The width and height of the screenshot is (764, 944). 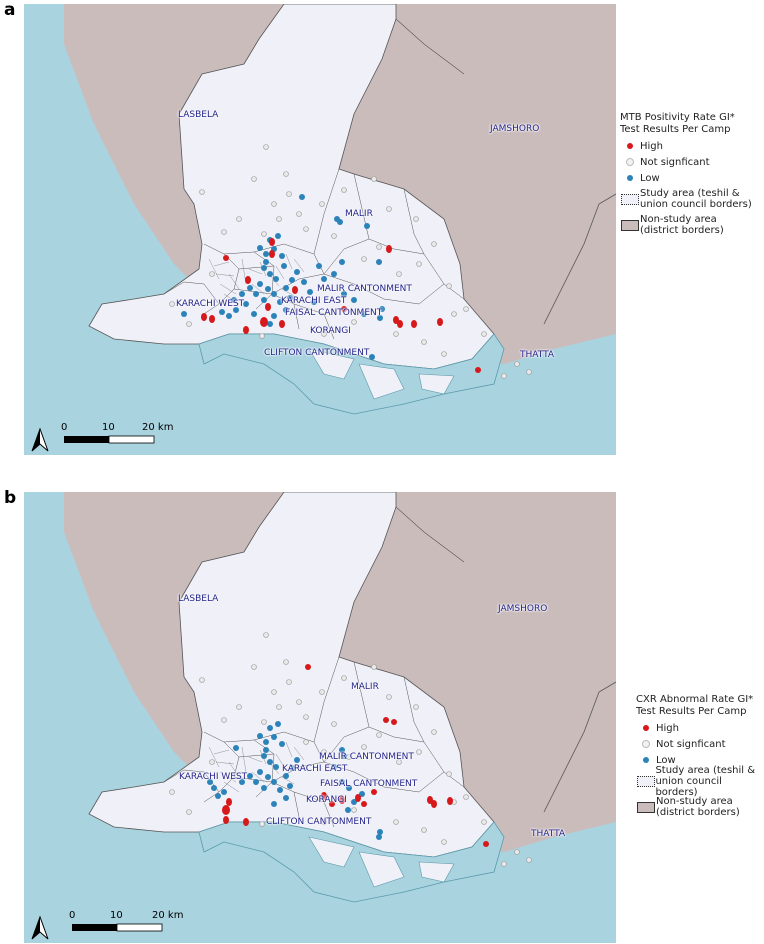 I want to click on points-low, so click(x=295, y=780).